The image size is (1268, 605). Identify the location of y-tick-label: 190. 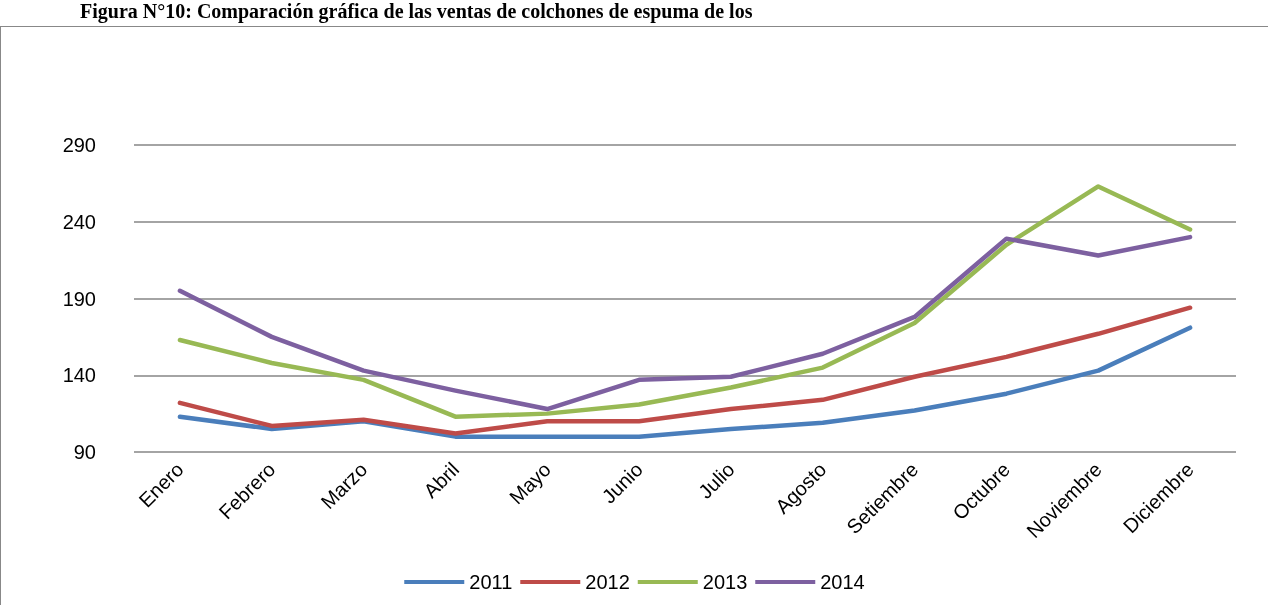
(79, 298).